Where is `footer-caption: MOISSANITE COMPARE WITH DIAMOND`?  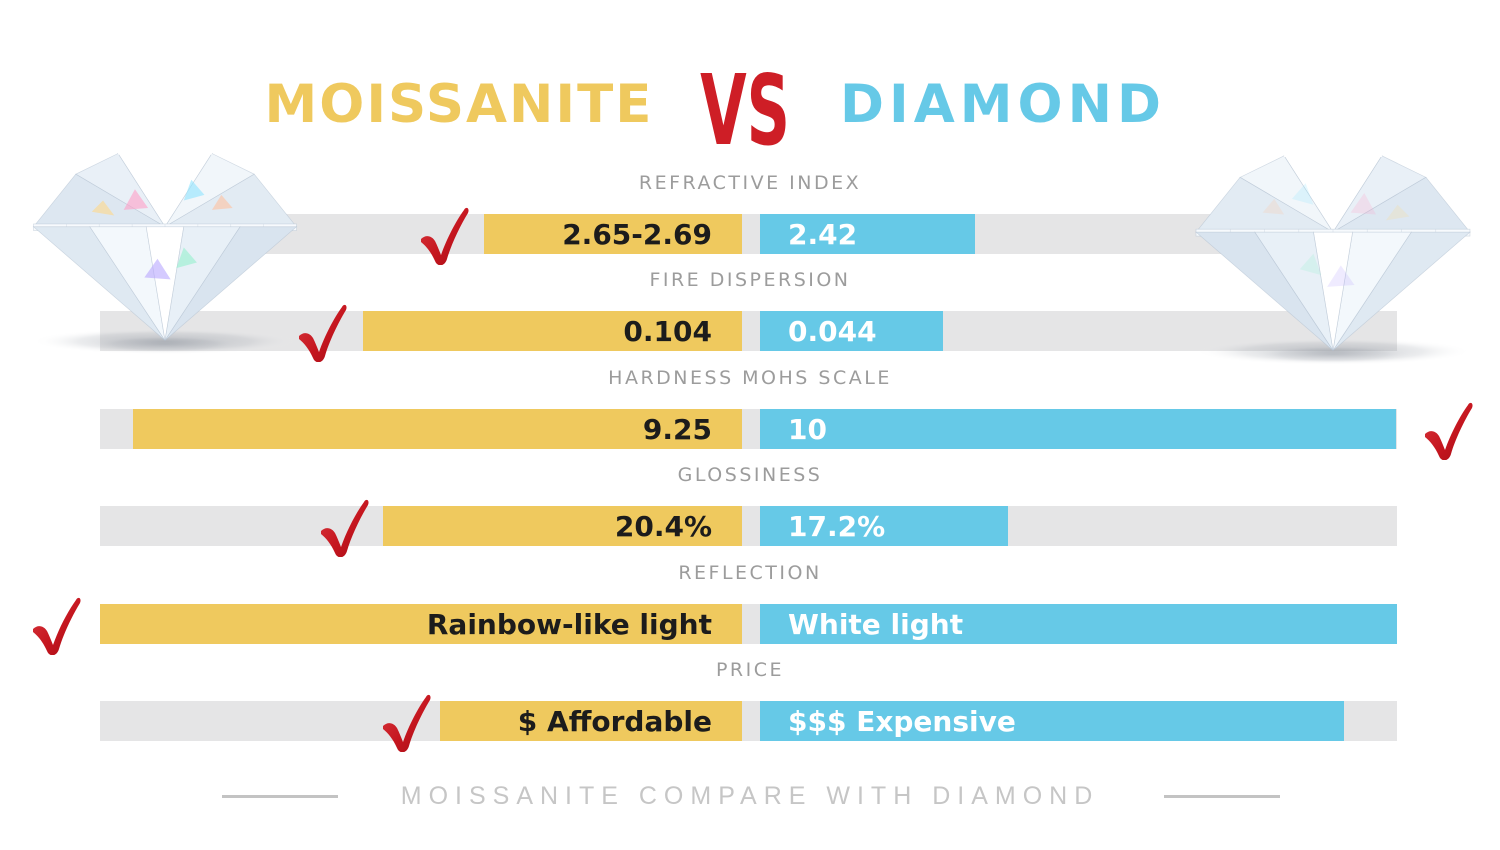 footer-caption: MOISSANITE COMPARE WITH DIAMOND is located at coordinates (750, 796).